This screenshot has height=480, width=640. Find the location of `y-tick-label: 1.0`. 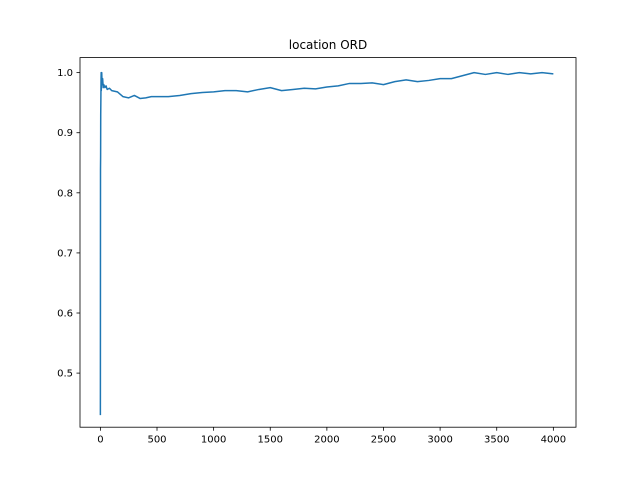

y-tick-label: 1.0 is located at coordinates (65, 73).